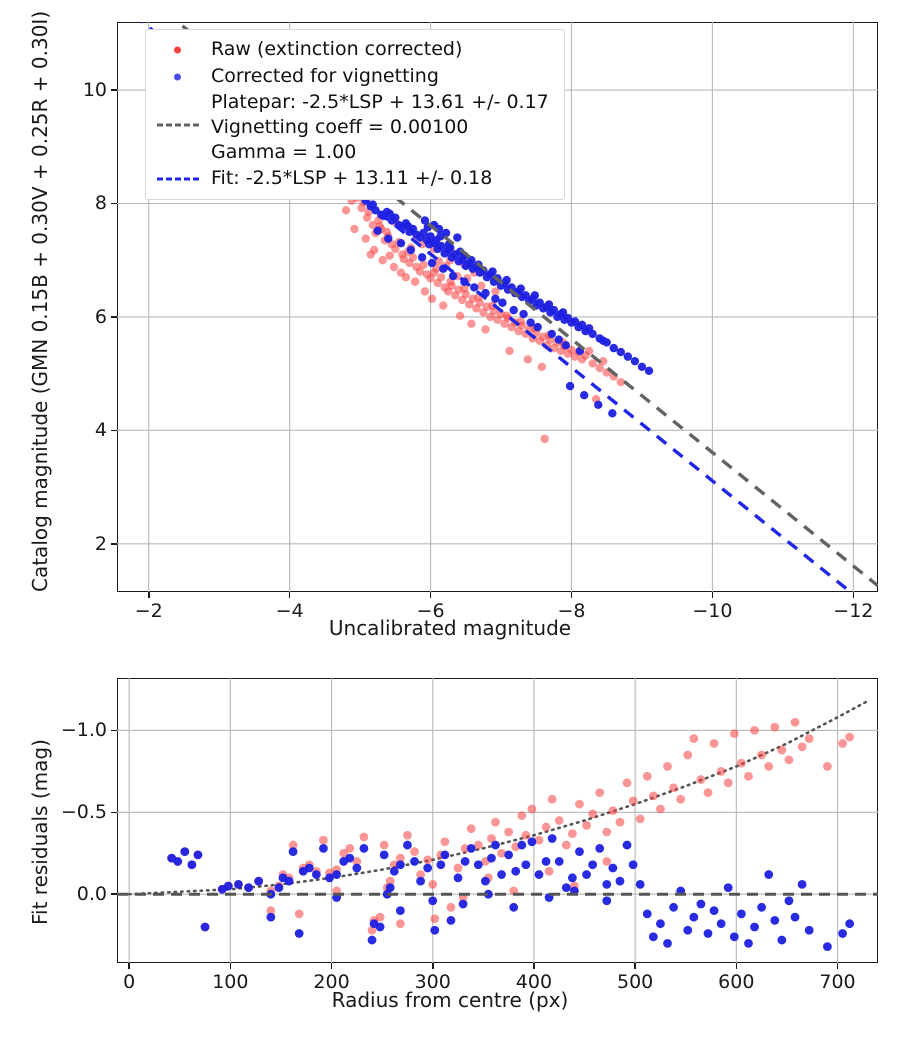  Describe the element at coordinates (352, 178) in the screenshot. I see `legend-label: Fit: -2.5*LSP + 13.11 +/- 0.18` at that location.